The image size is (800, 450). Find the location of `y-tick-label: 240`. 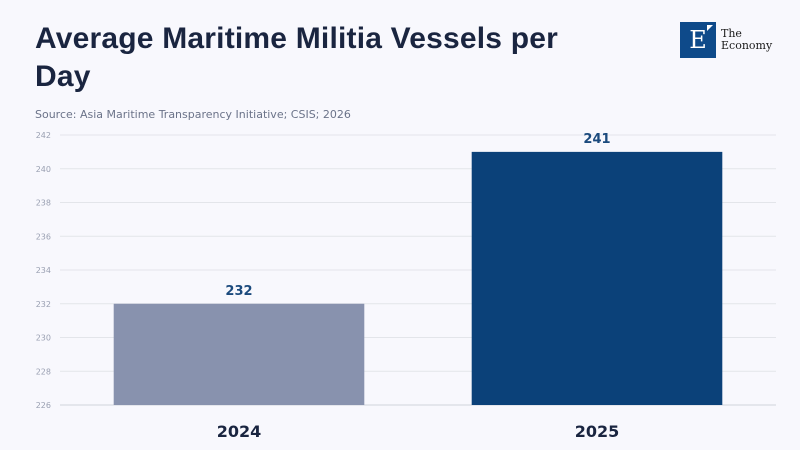

y-tick-label: 240 is located at coordinates (43, 169).